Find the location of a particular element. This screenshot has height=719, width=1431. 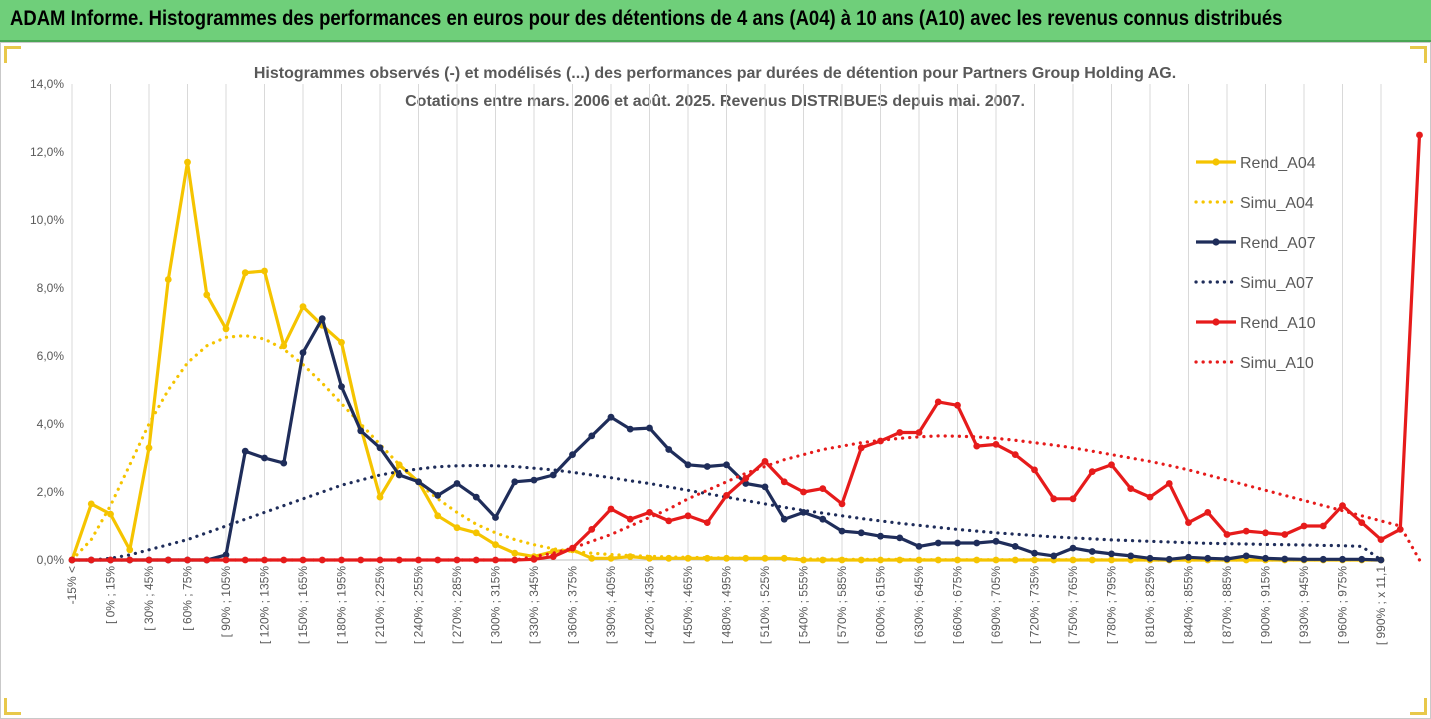

y-tick-label: 14,0% is located at coordinates (47, 84).